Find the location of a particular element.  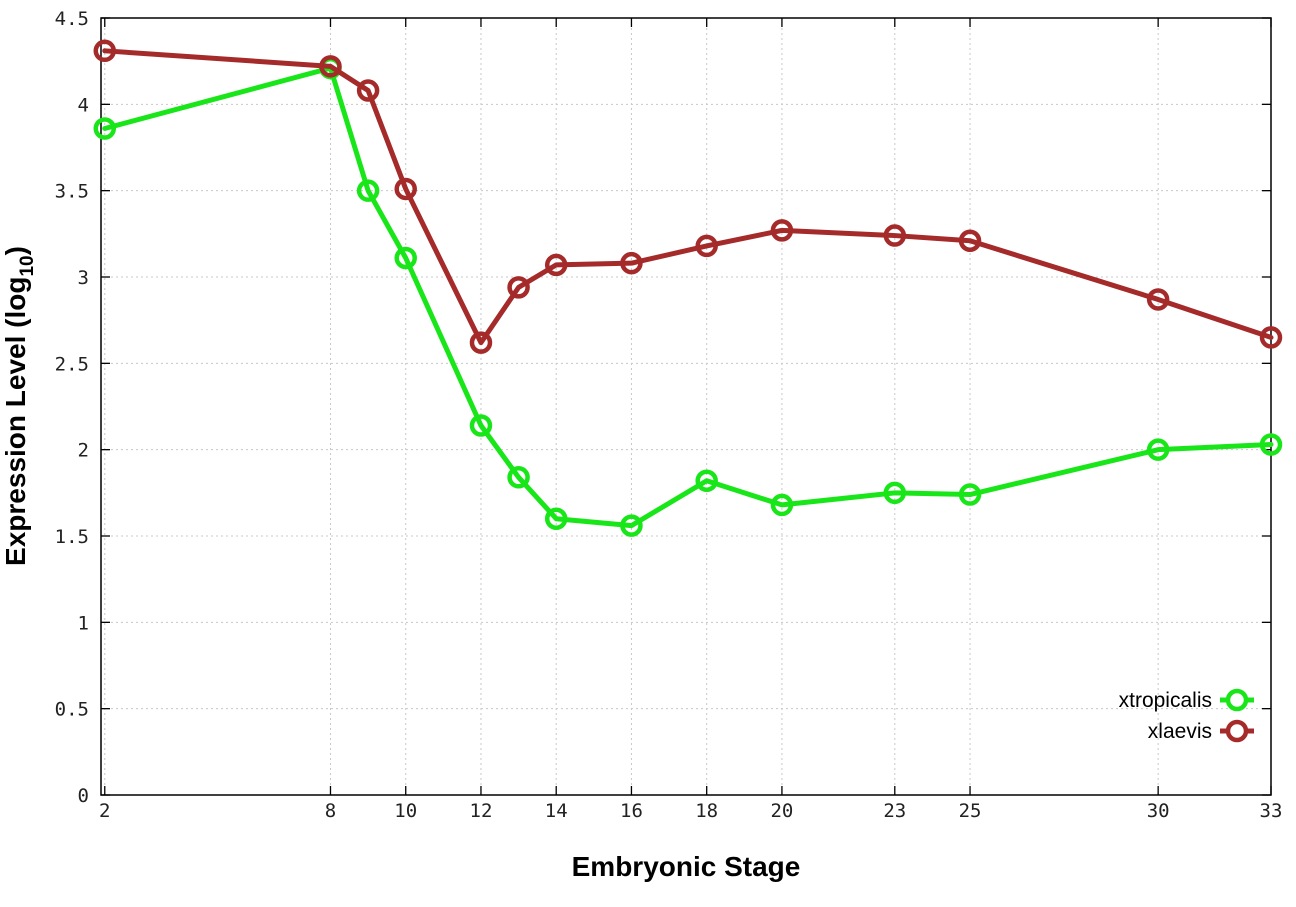

x-tick-label: 30 is located at coordinates (1158, 811).